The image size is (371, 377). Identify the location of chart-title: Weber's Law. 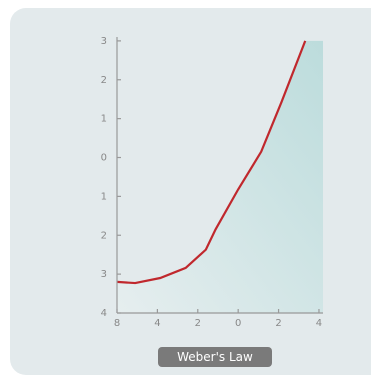
(215, 357).